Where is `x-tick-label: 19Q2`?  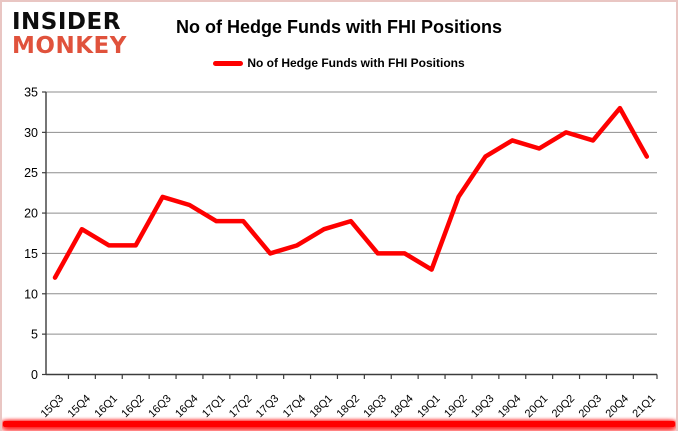
x-tick-label: 19Q2 is located at coordinates (456, 407).